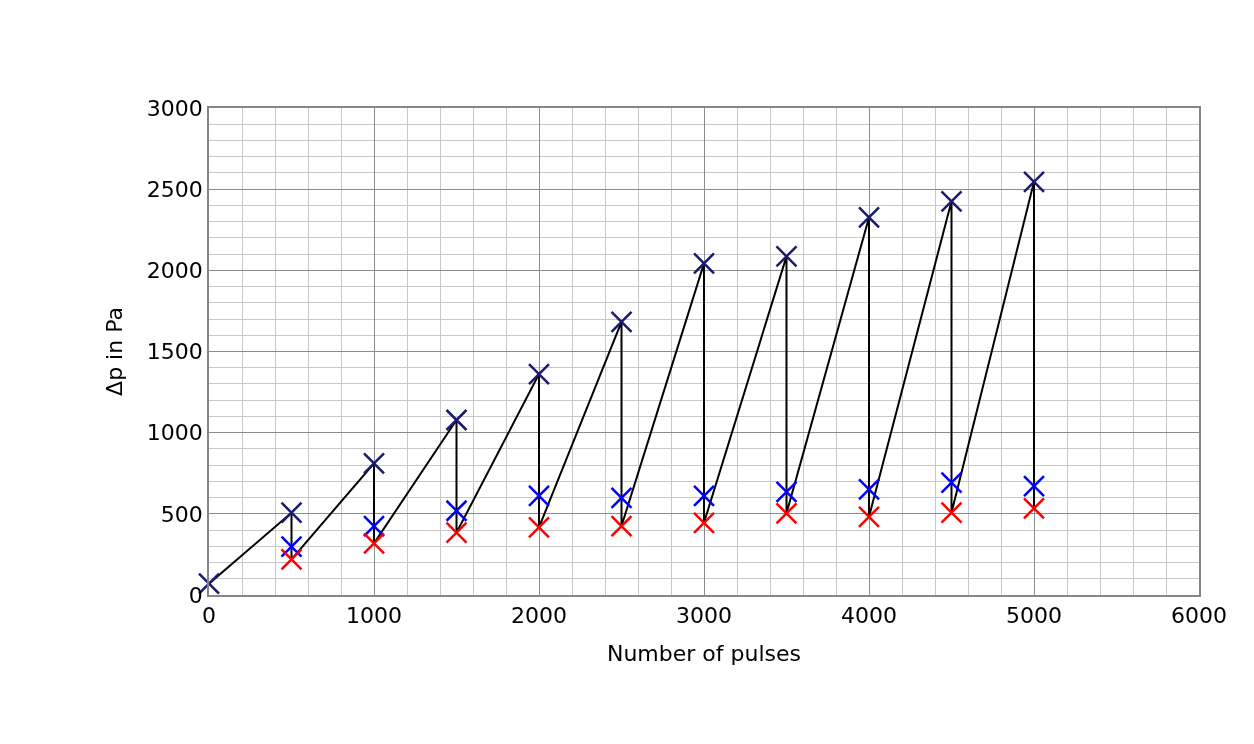 This screenshot has height=744, width=1254. What do you see at coordinates (115, 351) in the screenshot?
I see `y-axis-title: Δp in Pa` at bounding box center [115, 351].